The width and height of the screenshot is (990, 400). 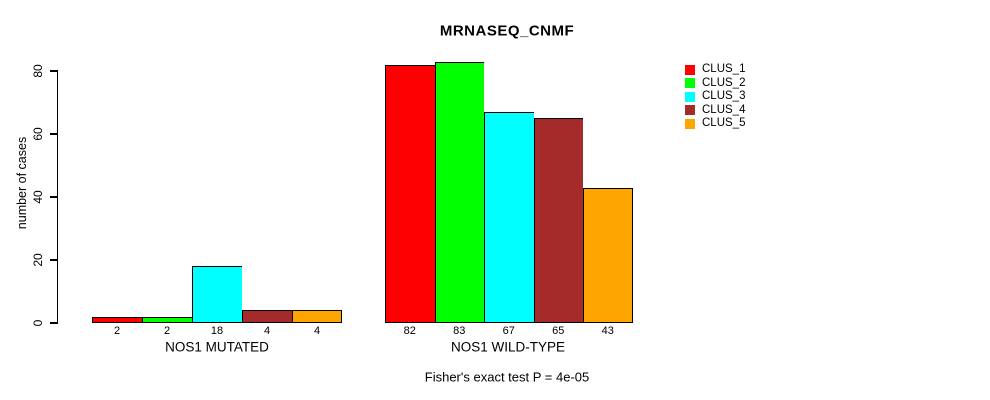 I want to click on legend-item-clus_5: CLUS_5, so click(x=715, y=124).